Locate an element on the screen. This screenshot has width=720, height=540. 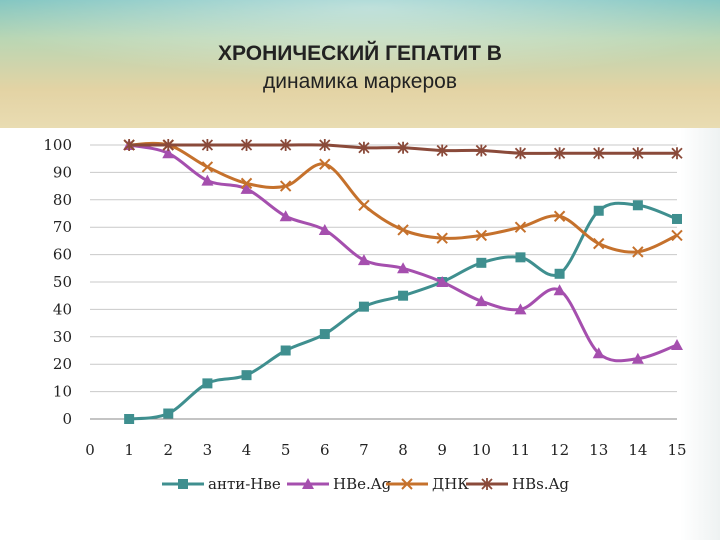
x-tick-label: 10 is located at coordinates (481, 450).